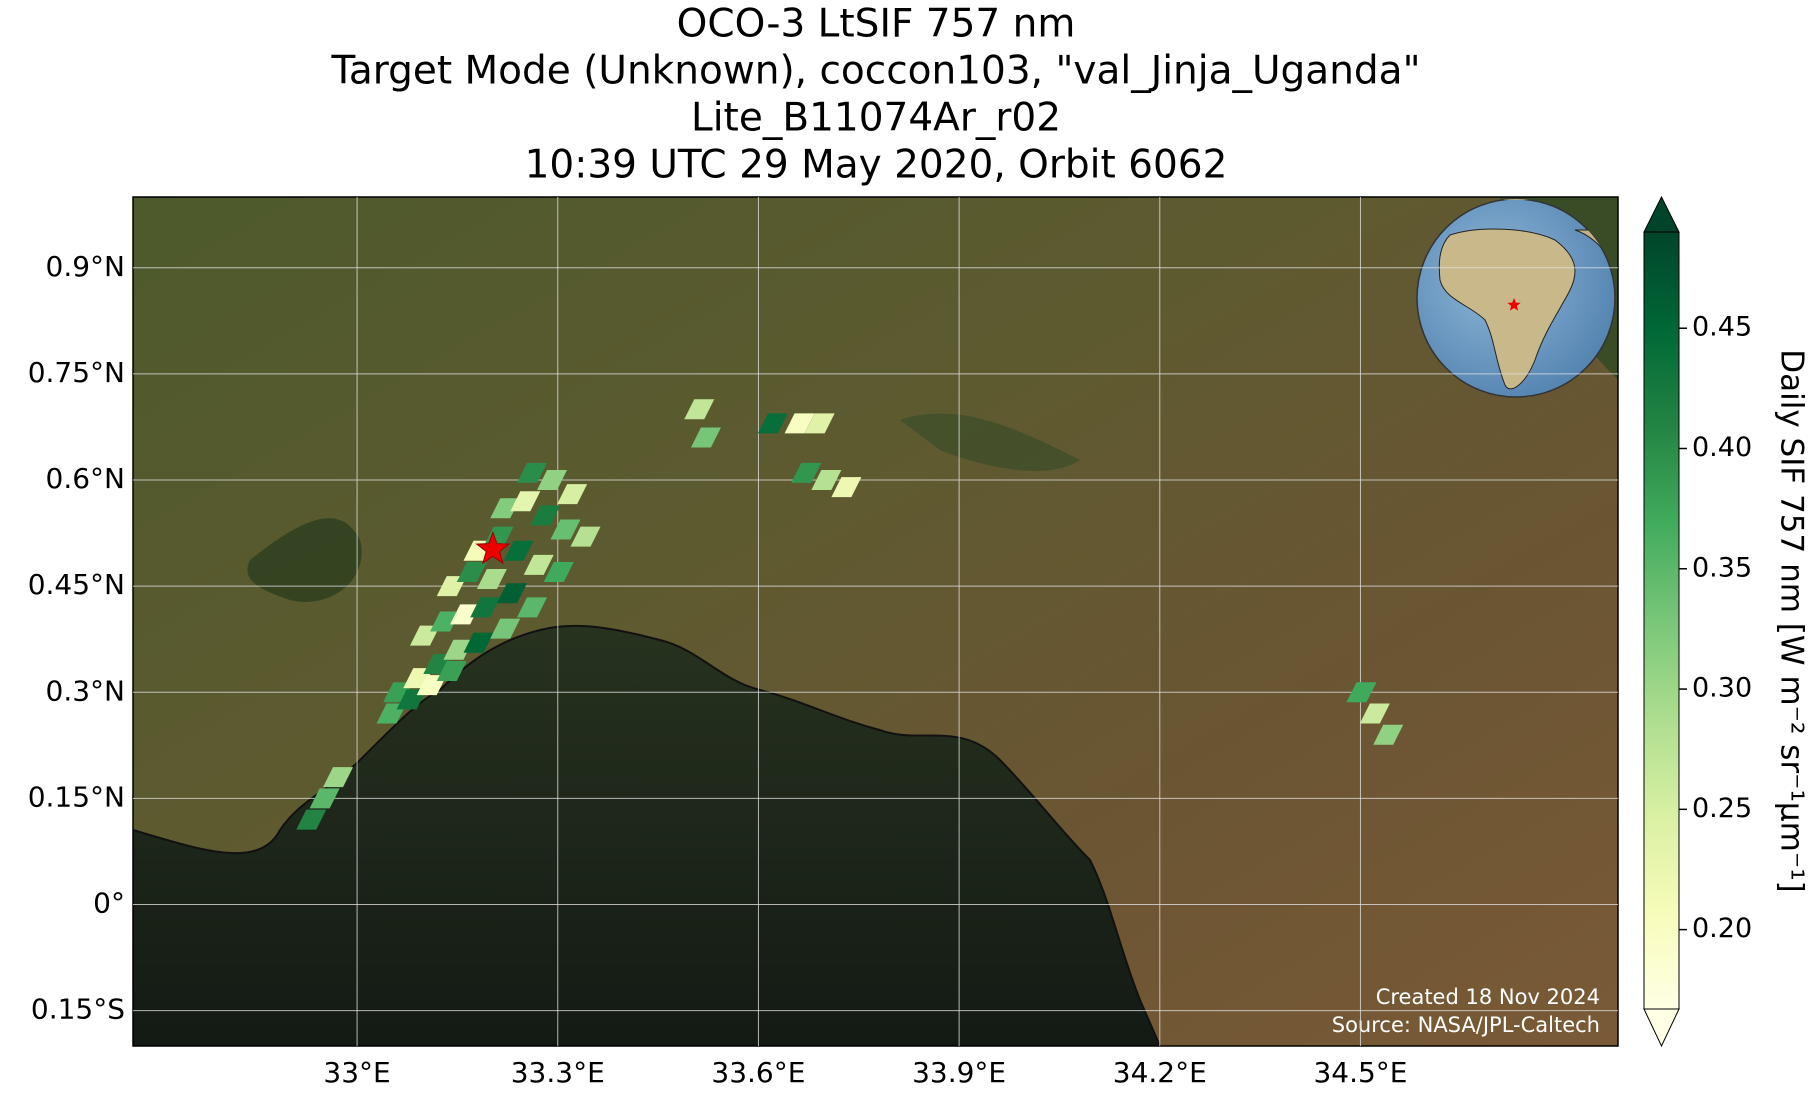  Describe the element at coordinates (76, 796) in the screenshot. I see `y-tick-label: 0.15°N` at that location.